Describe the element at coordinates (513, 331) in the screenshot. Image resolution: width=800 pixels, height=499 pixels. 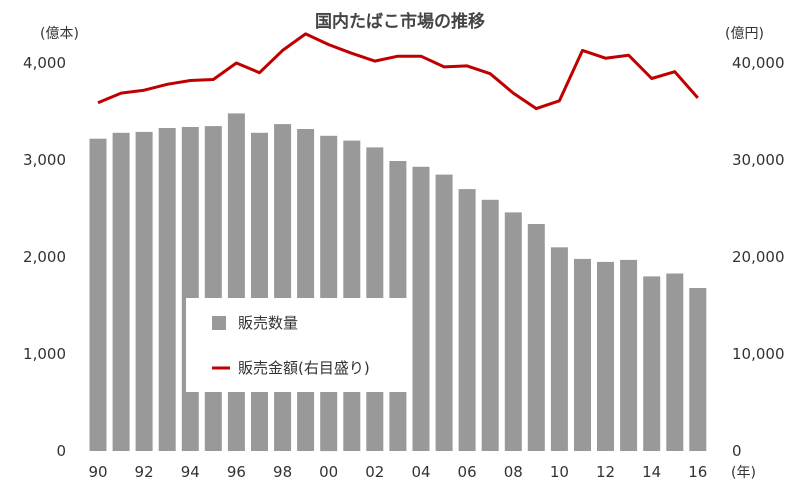
I see `bar-2008` at that location.